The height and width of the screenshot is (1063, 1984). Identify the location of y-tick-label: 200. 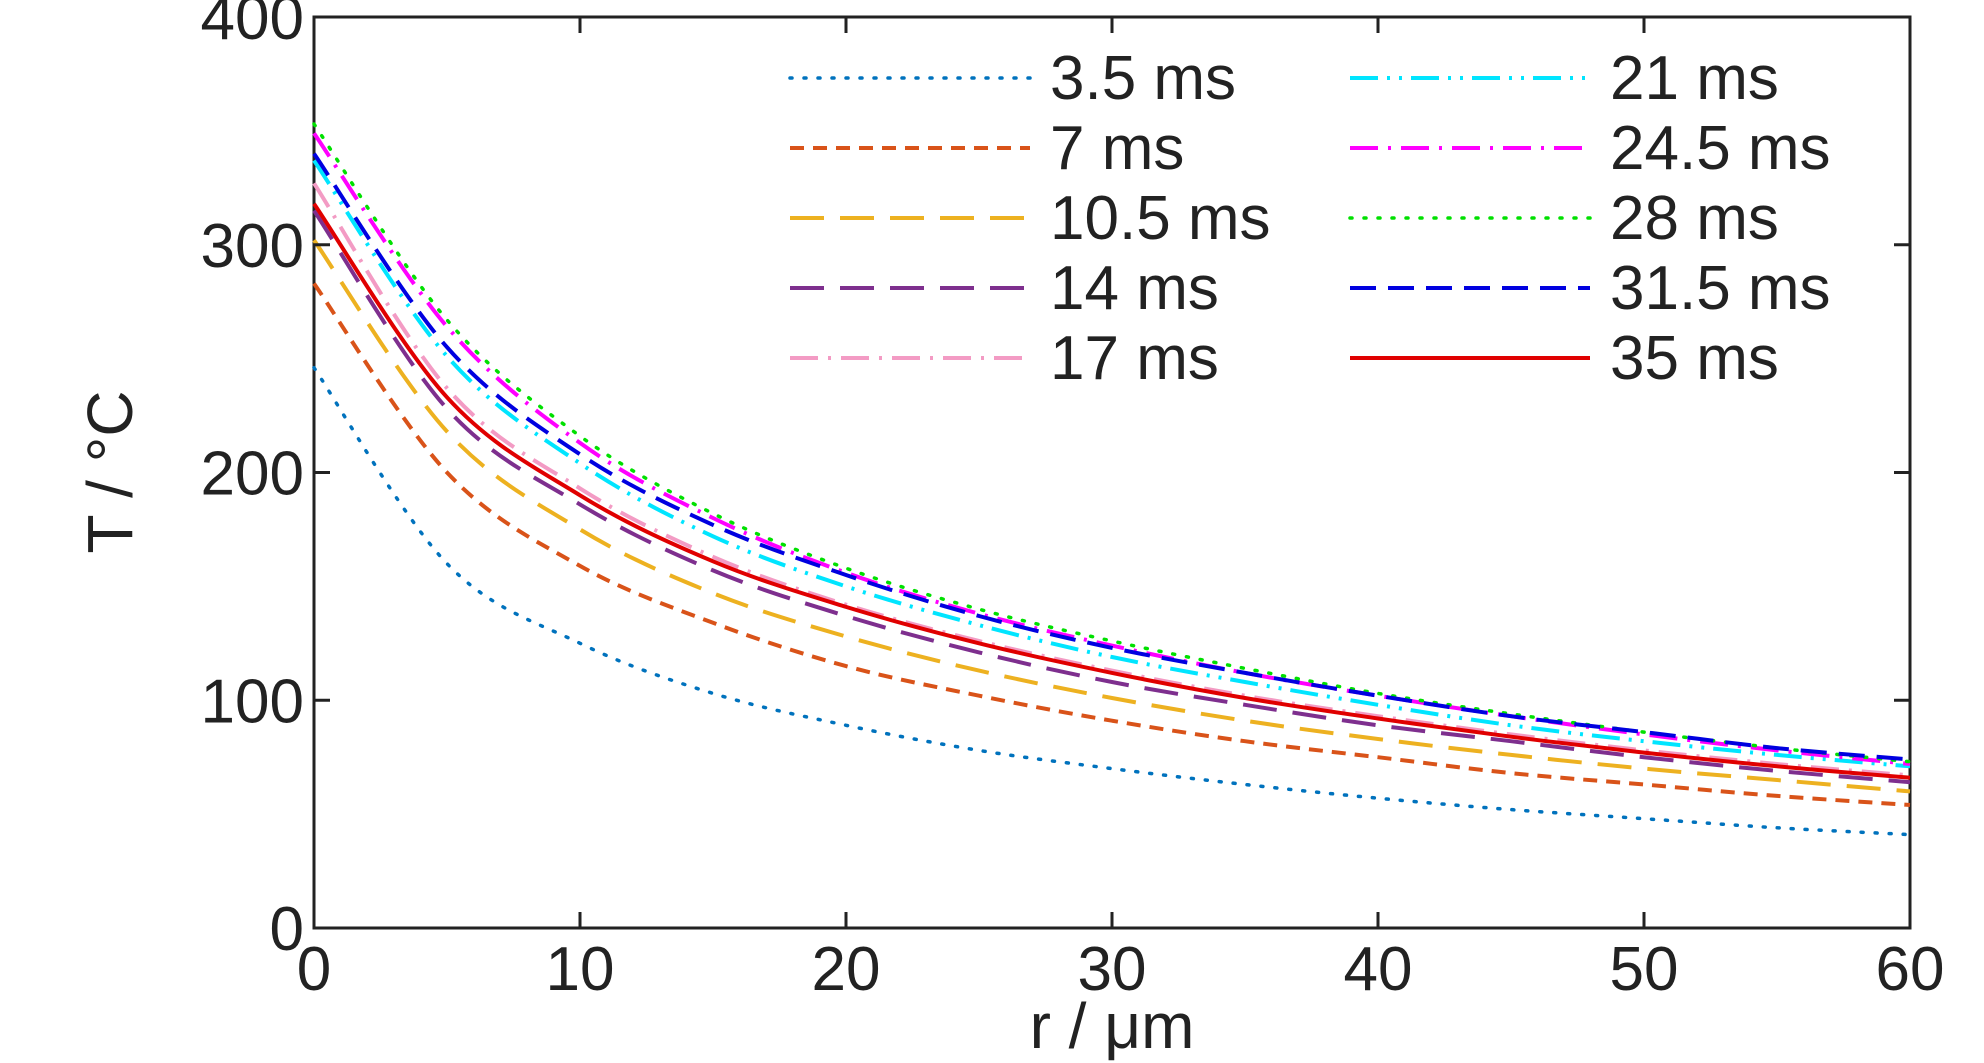
(252, 474).